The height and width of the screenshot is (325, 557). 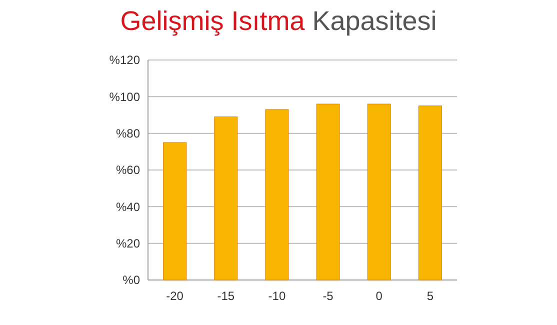 What do you see at coordinates (430, 296) in the screenshot?
I see `x-tick-label: 5` at bounding box center [430, 296].